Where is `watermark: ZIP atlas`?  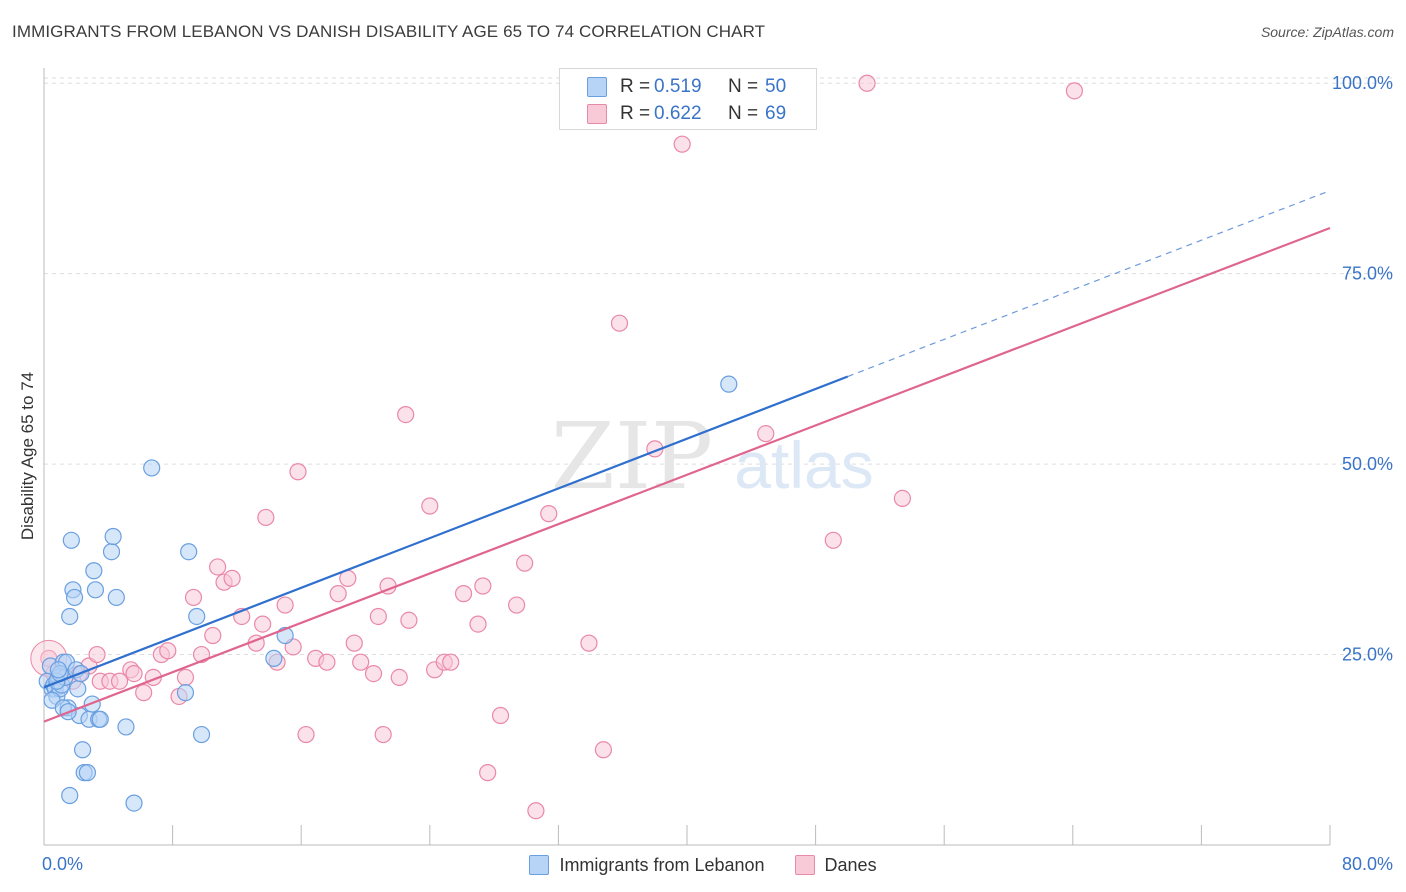
watermark: ZIP atlas is located at coordinates (712, 456).